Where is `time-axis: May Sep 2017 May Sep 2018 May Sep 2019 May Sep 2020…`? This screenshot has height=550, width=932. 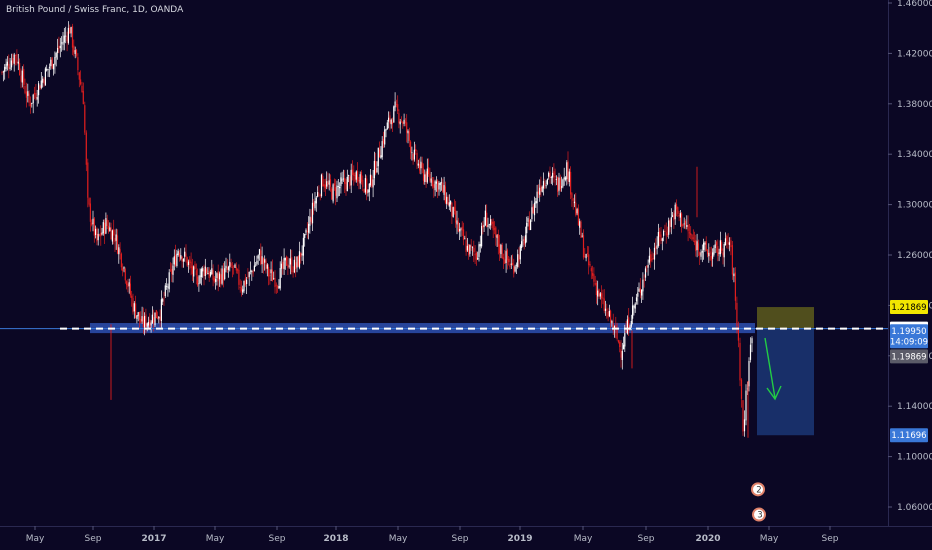 time-axis: May Sep 2017 May Sep 2018 May Sep 2019 May Sep 2020… is located at coordinates (432, 535).